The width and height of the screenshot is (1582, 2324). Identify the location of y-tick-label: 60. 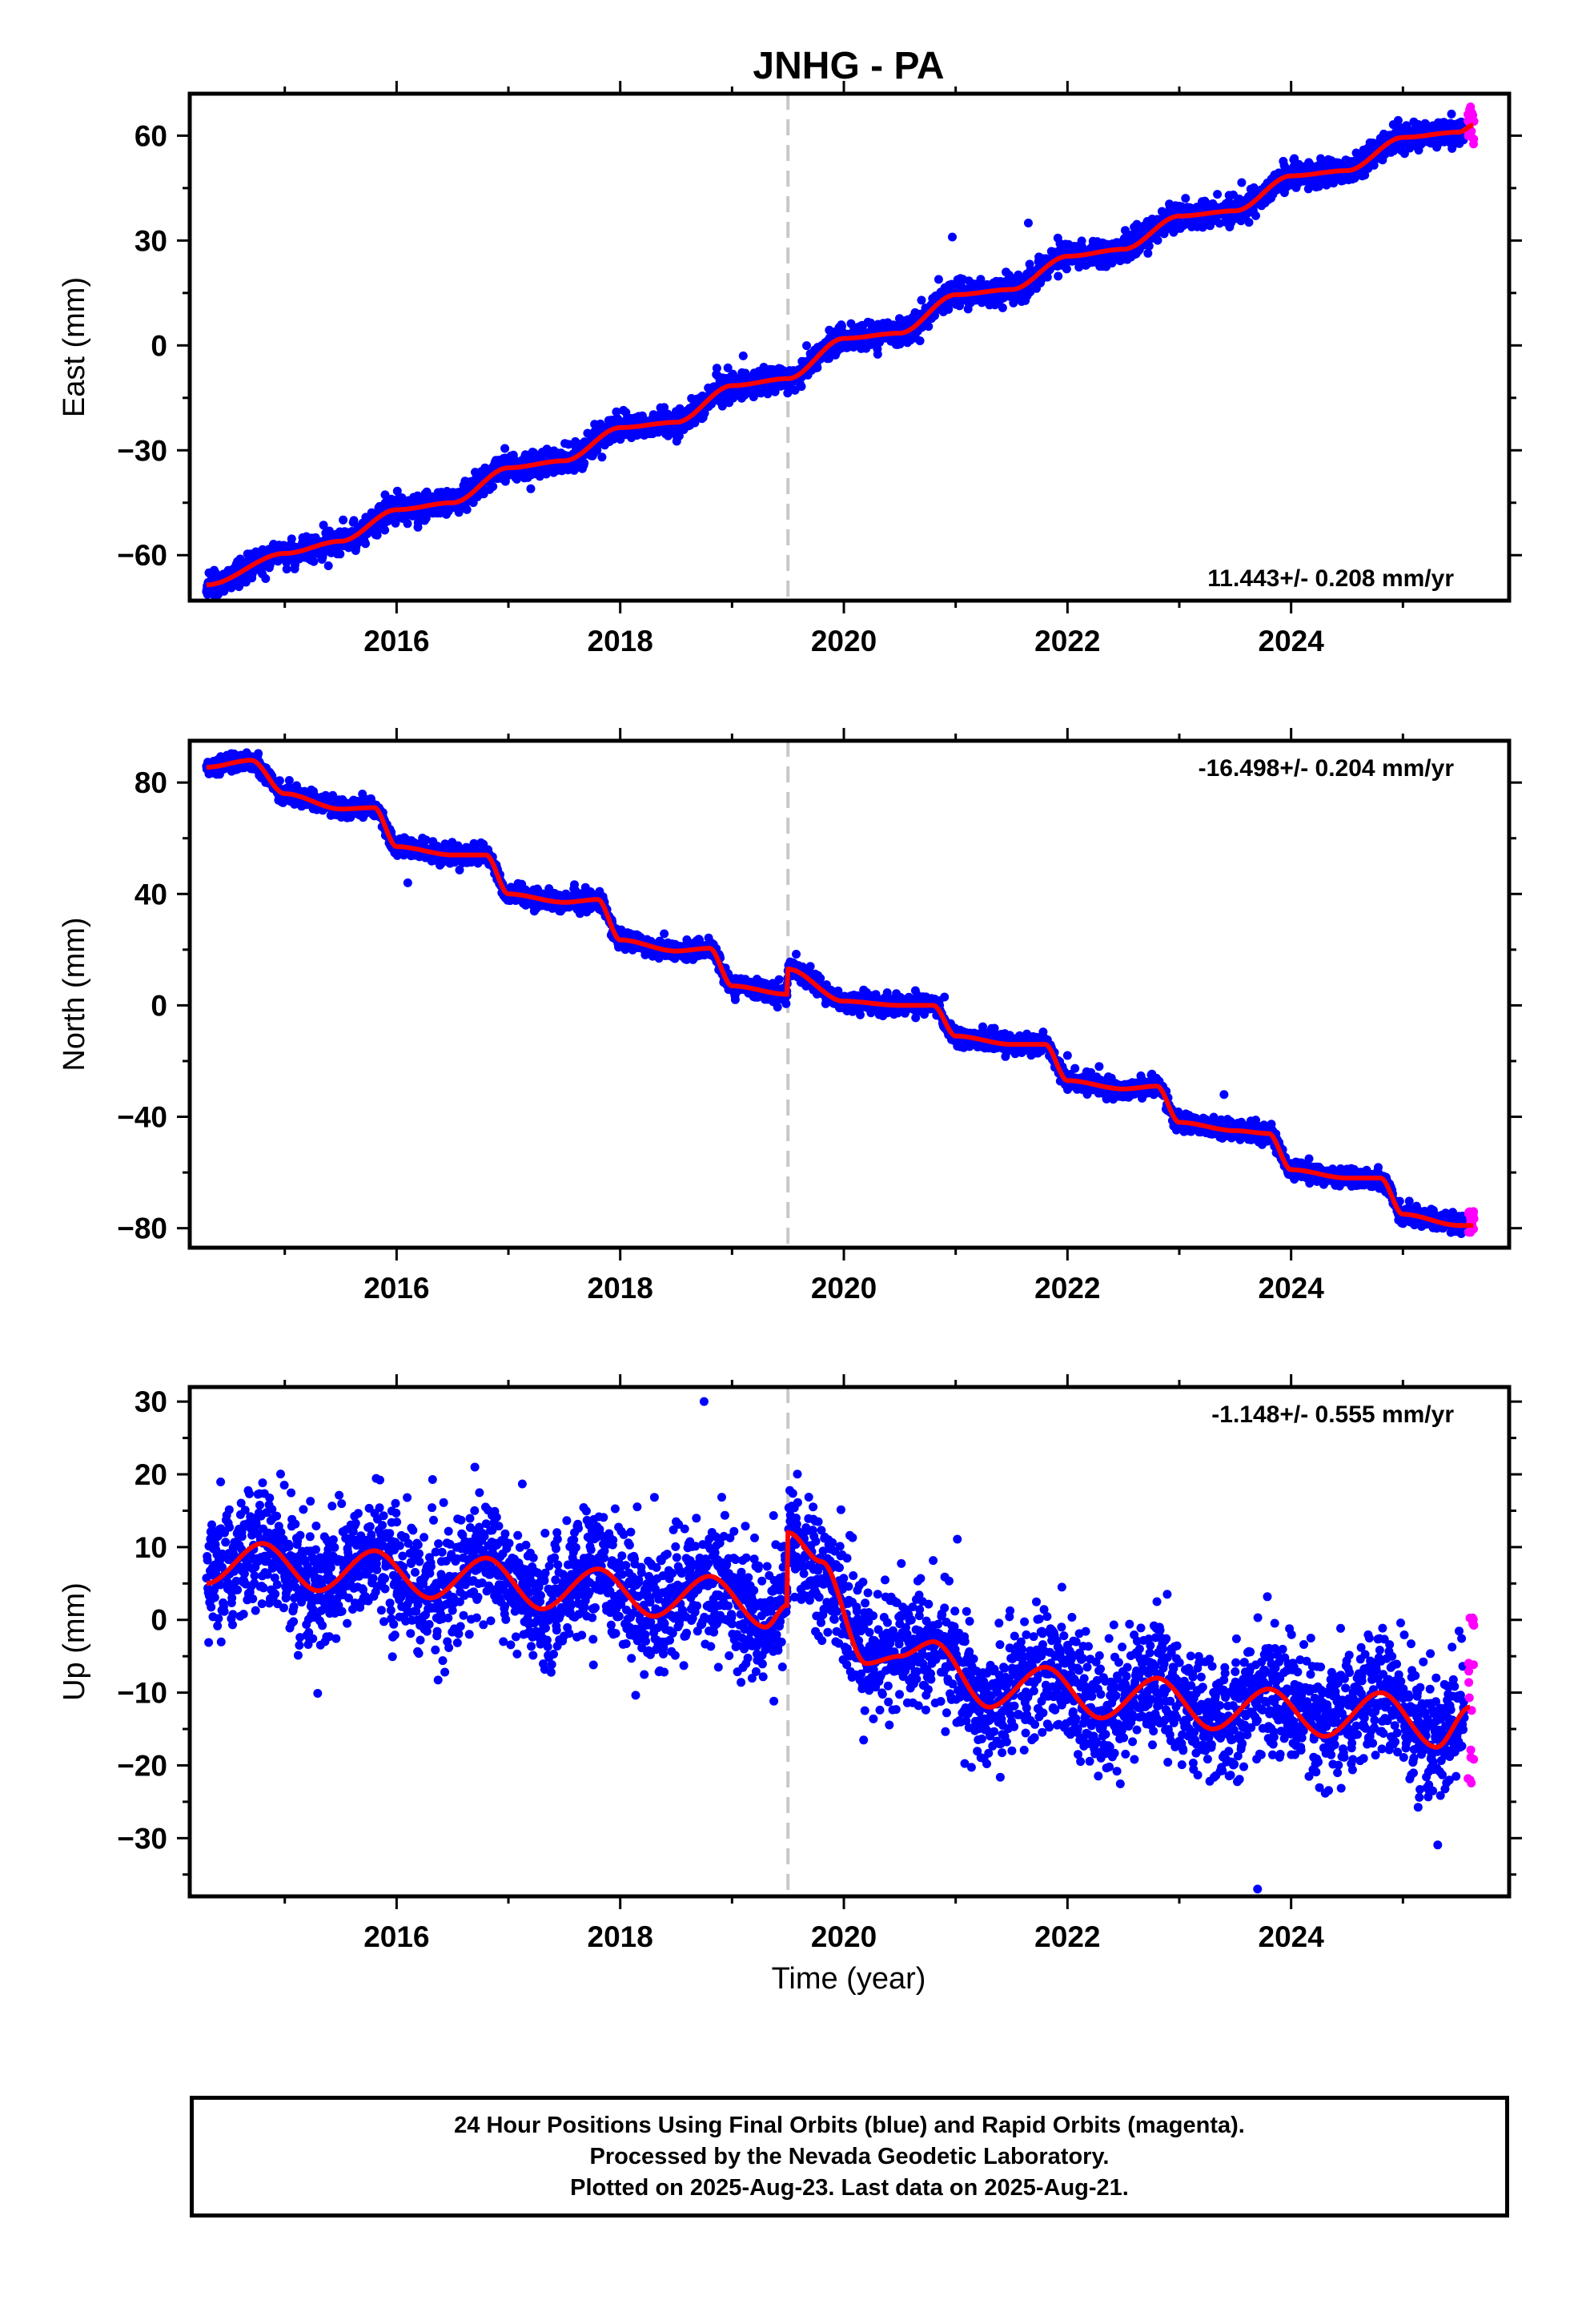
(151, 135).